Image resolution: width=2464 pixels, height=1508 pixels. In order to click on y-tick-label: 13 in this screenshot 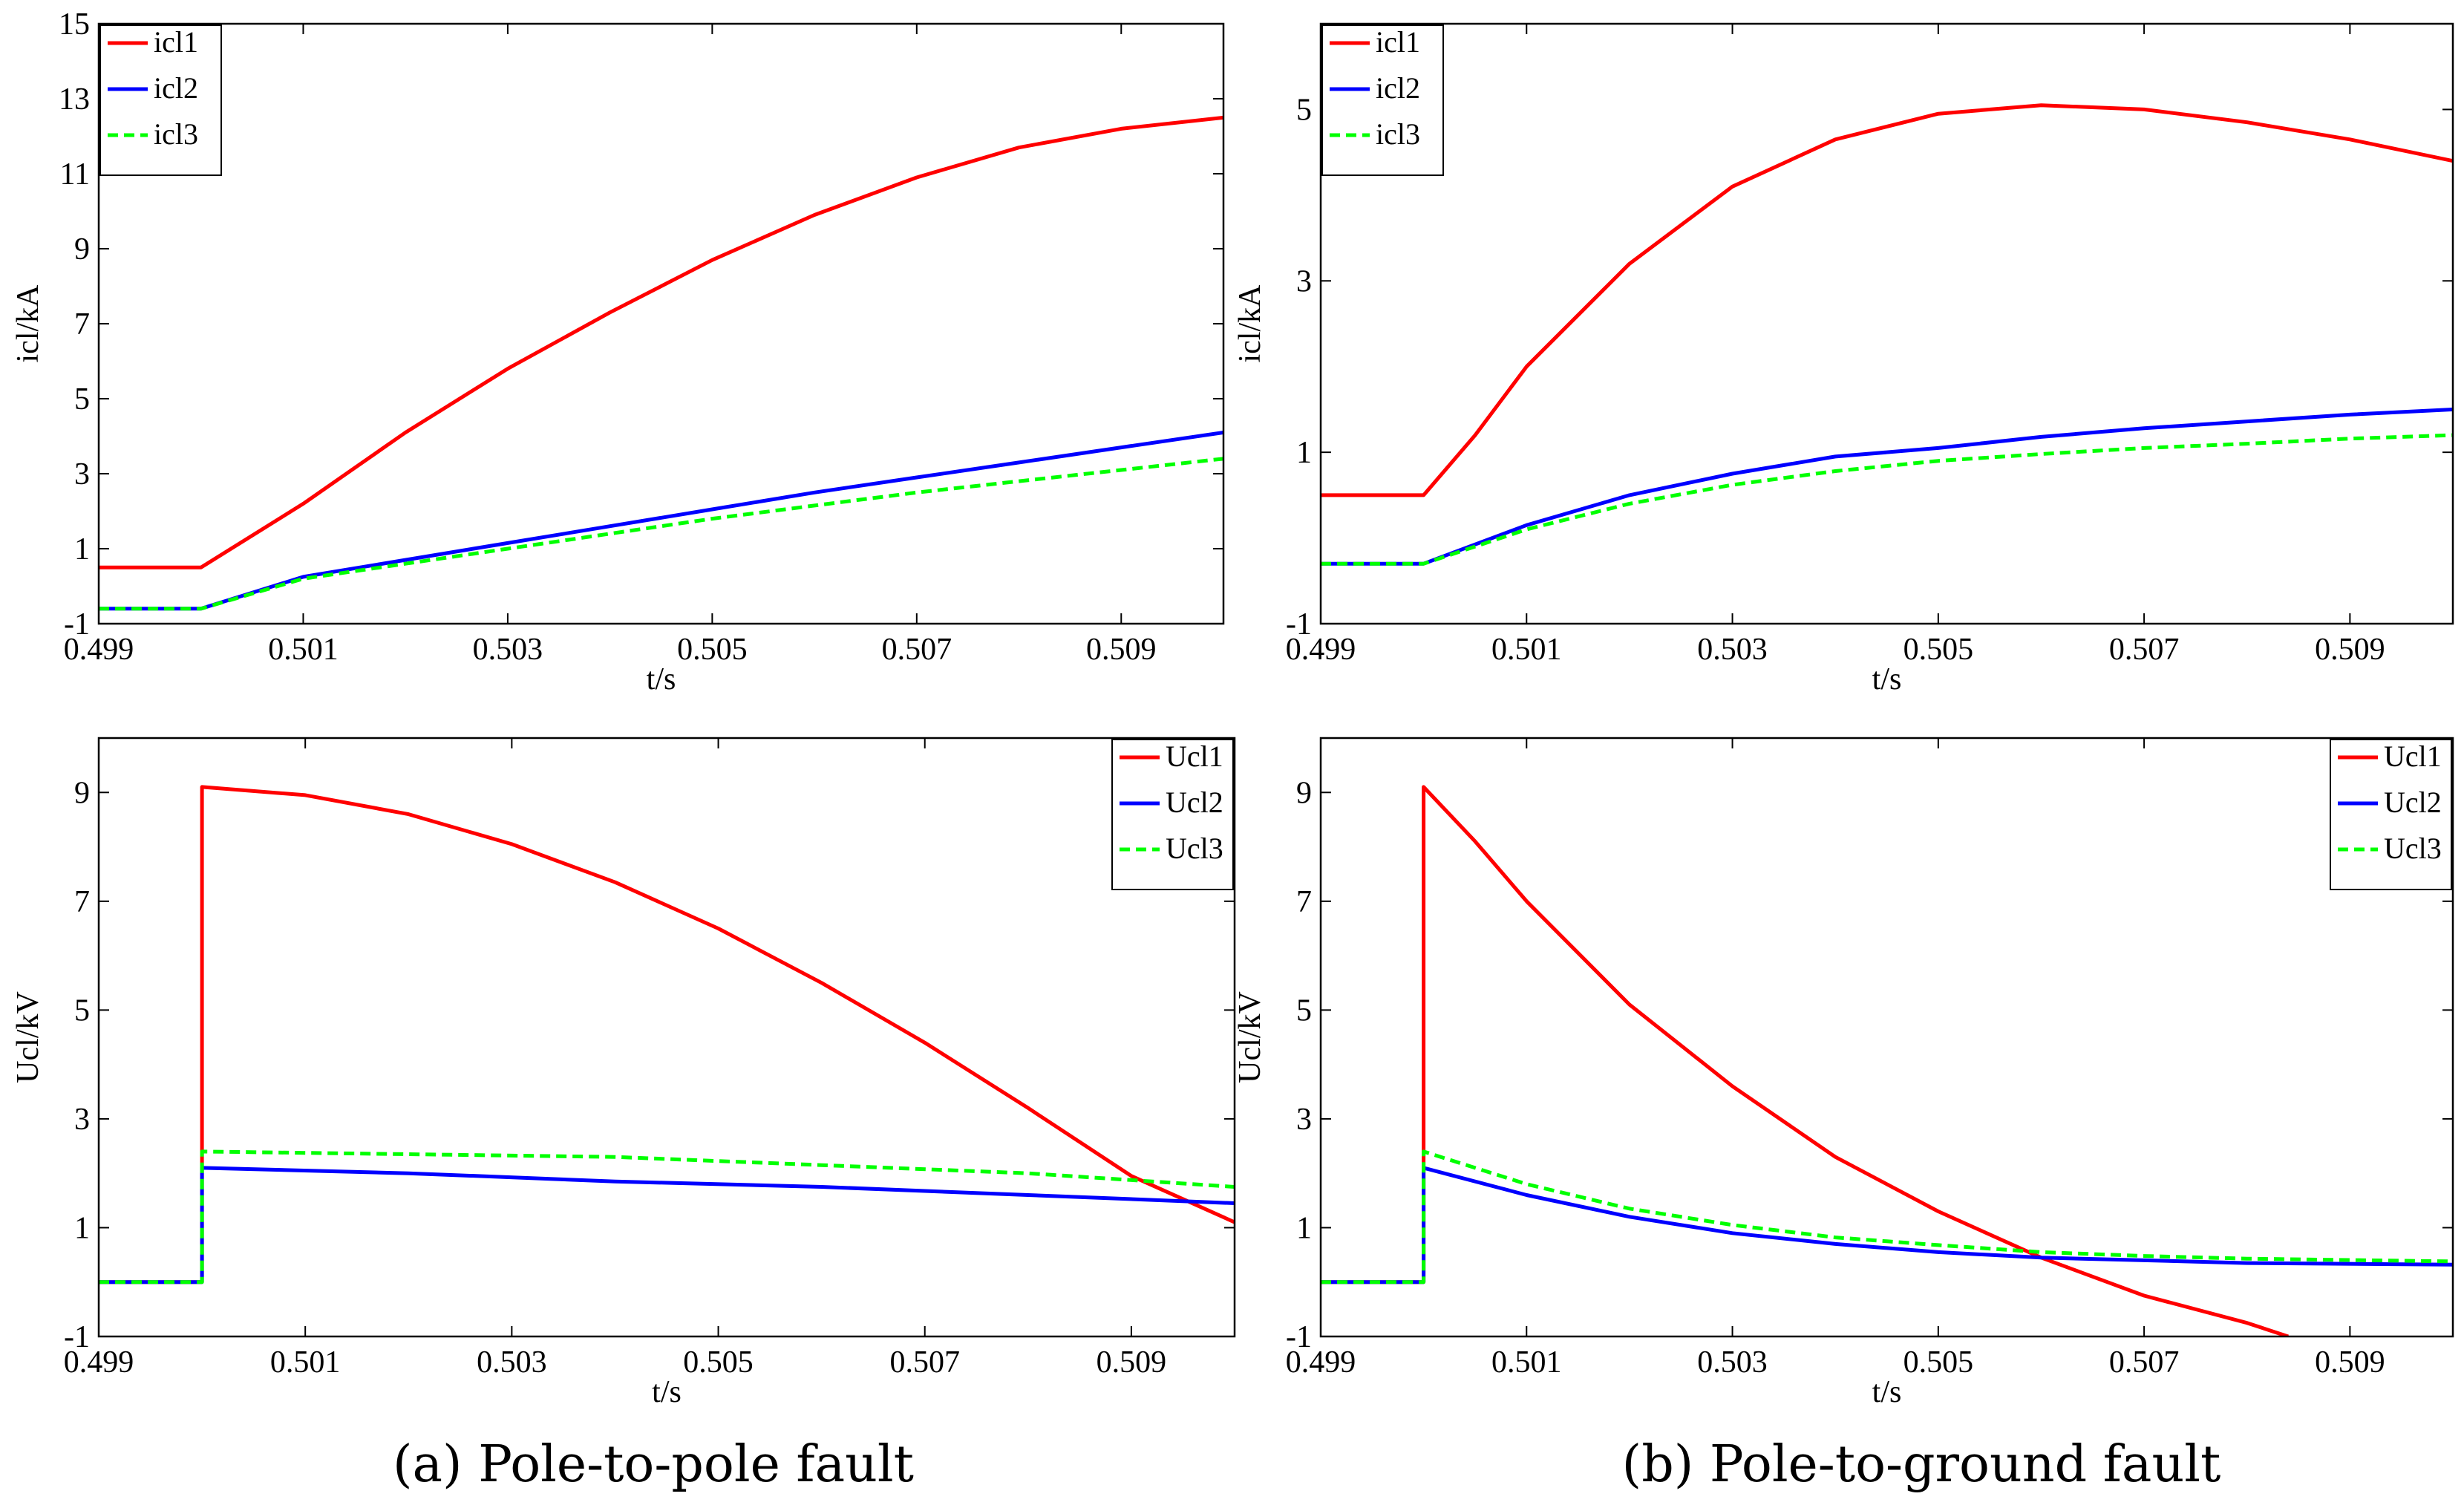, I will do `click(74, 99)`.